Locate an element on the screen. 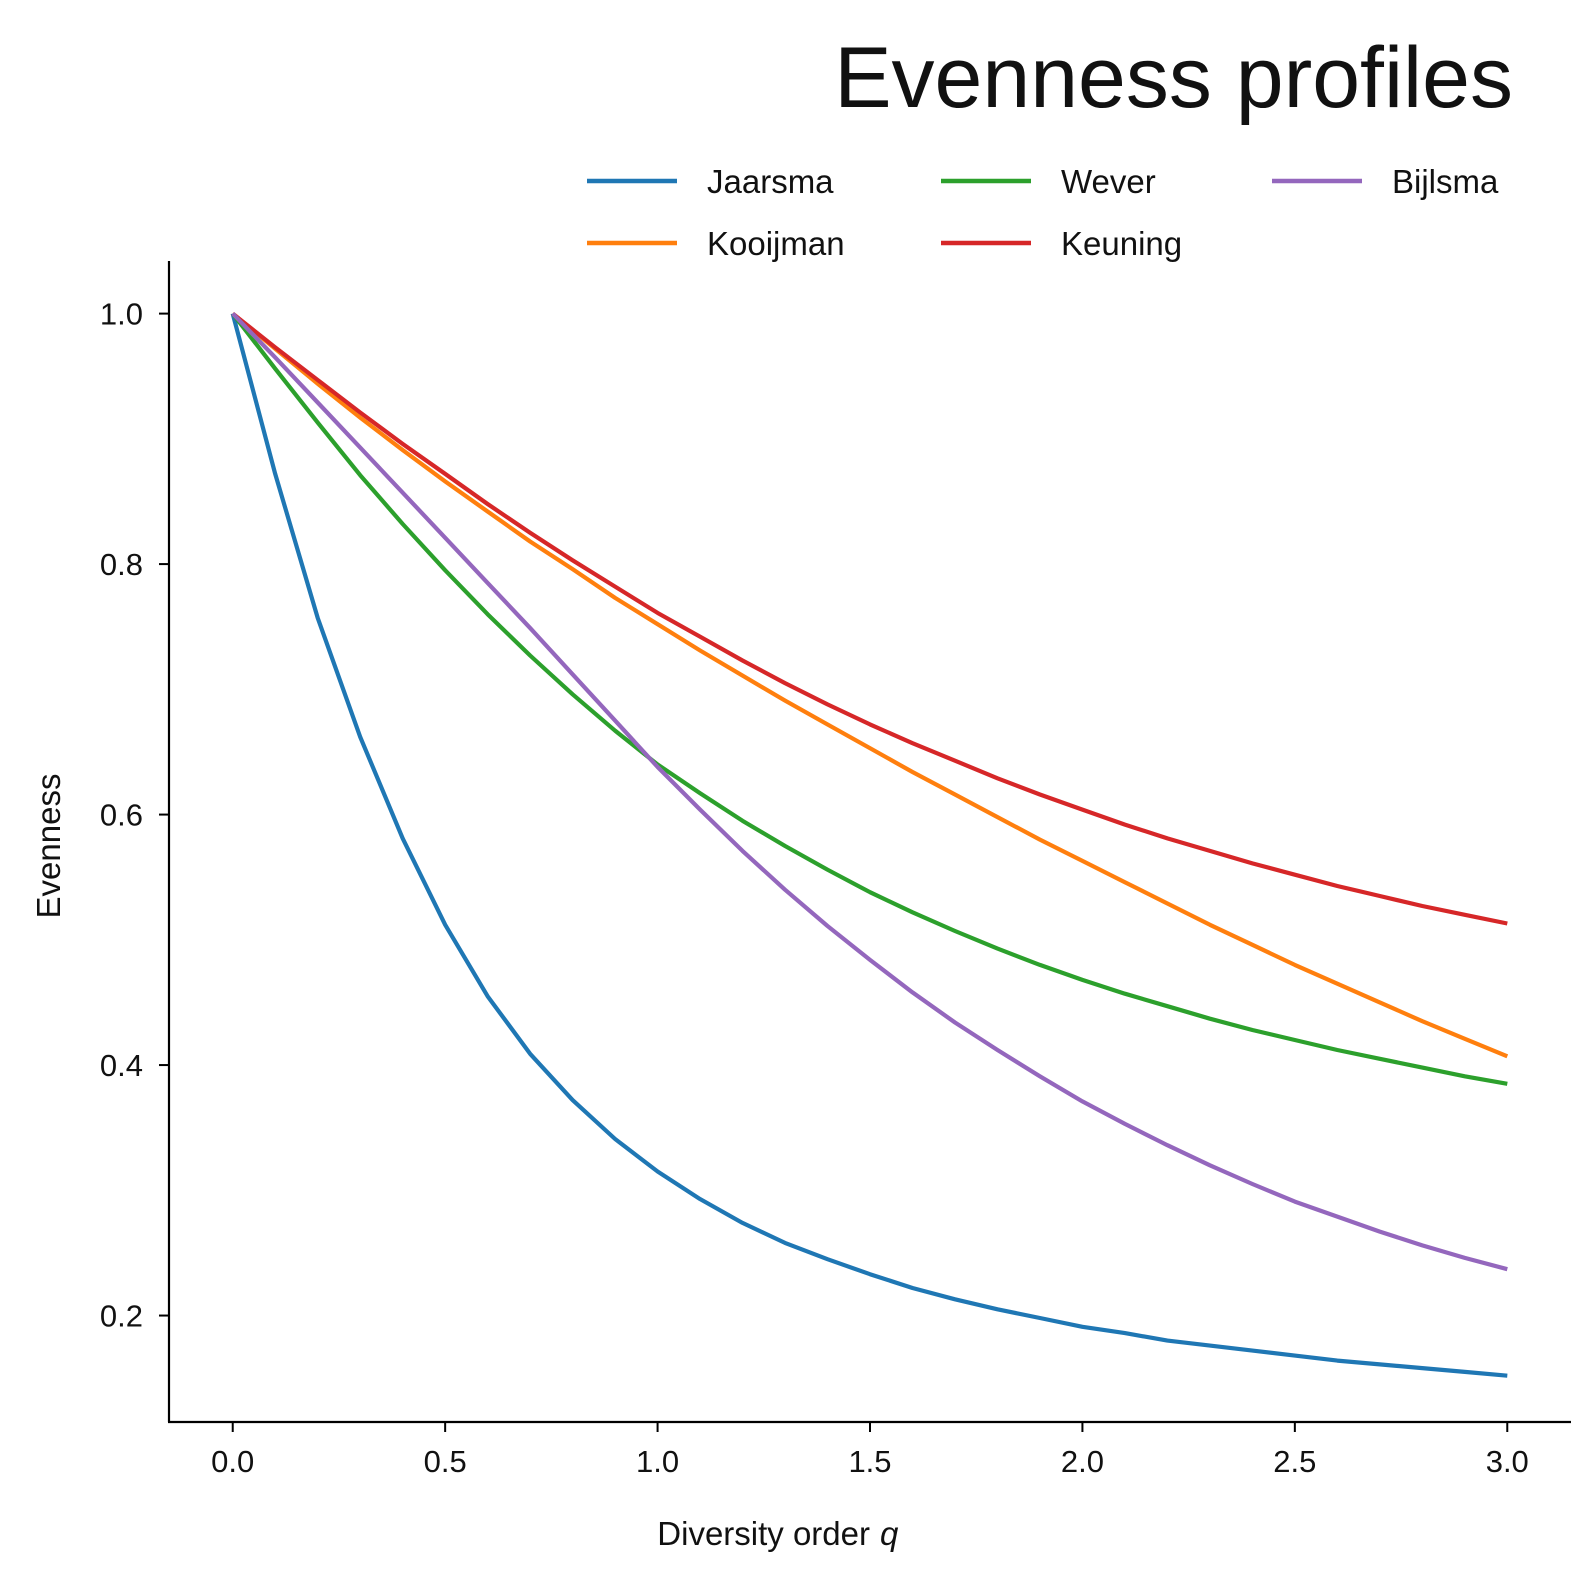 Image resolution: width=1592 pixels, height=1577 pixels. x-axis-label: Diversity order is located at coordinates (763, 1533).